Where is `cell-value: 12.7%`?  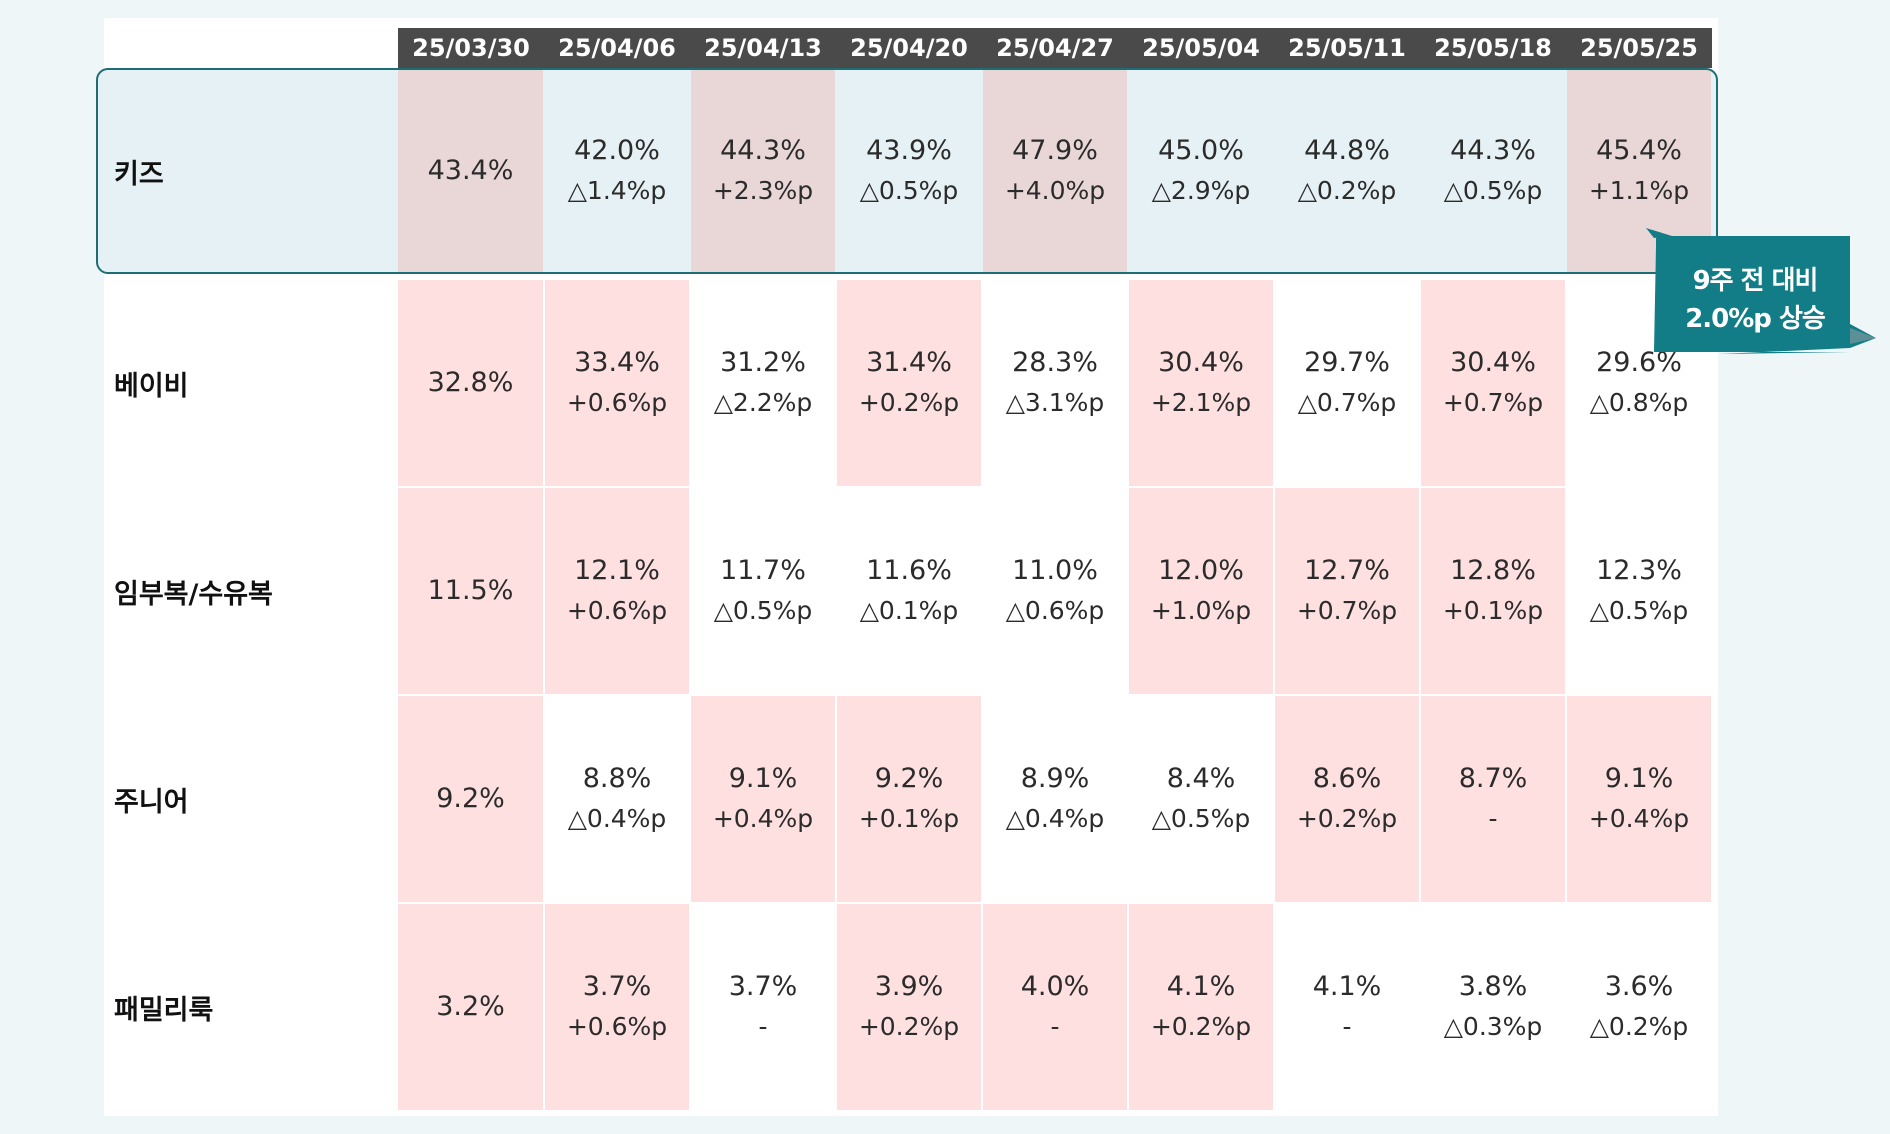 cell-value: 12.7% is located at coordinates (1347, 570).